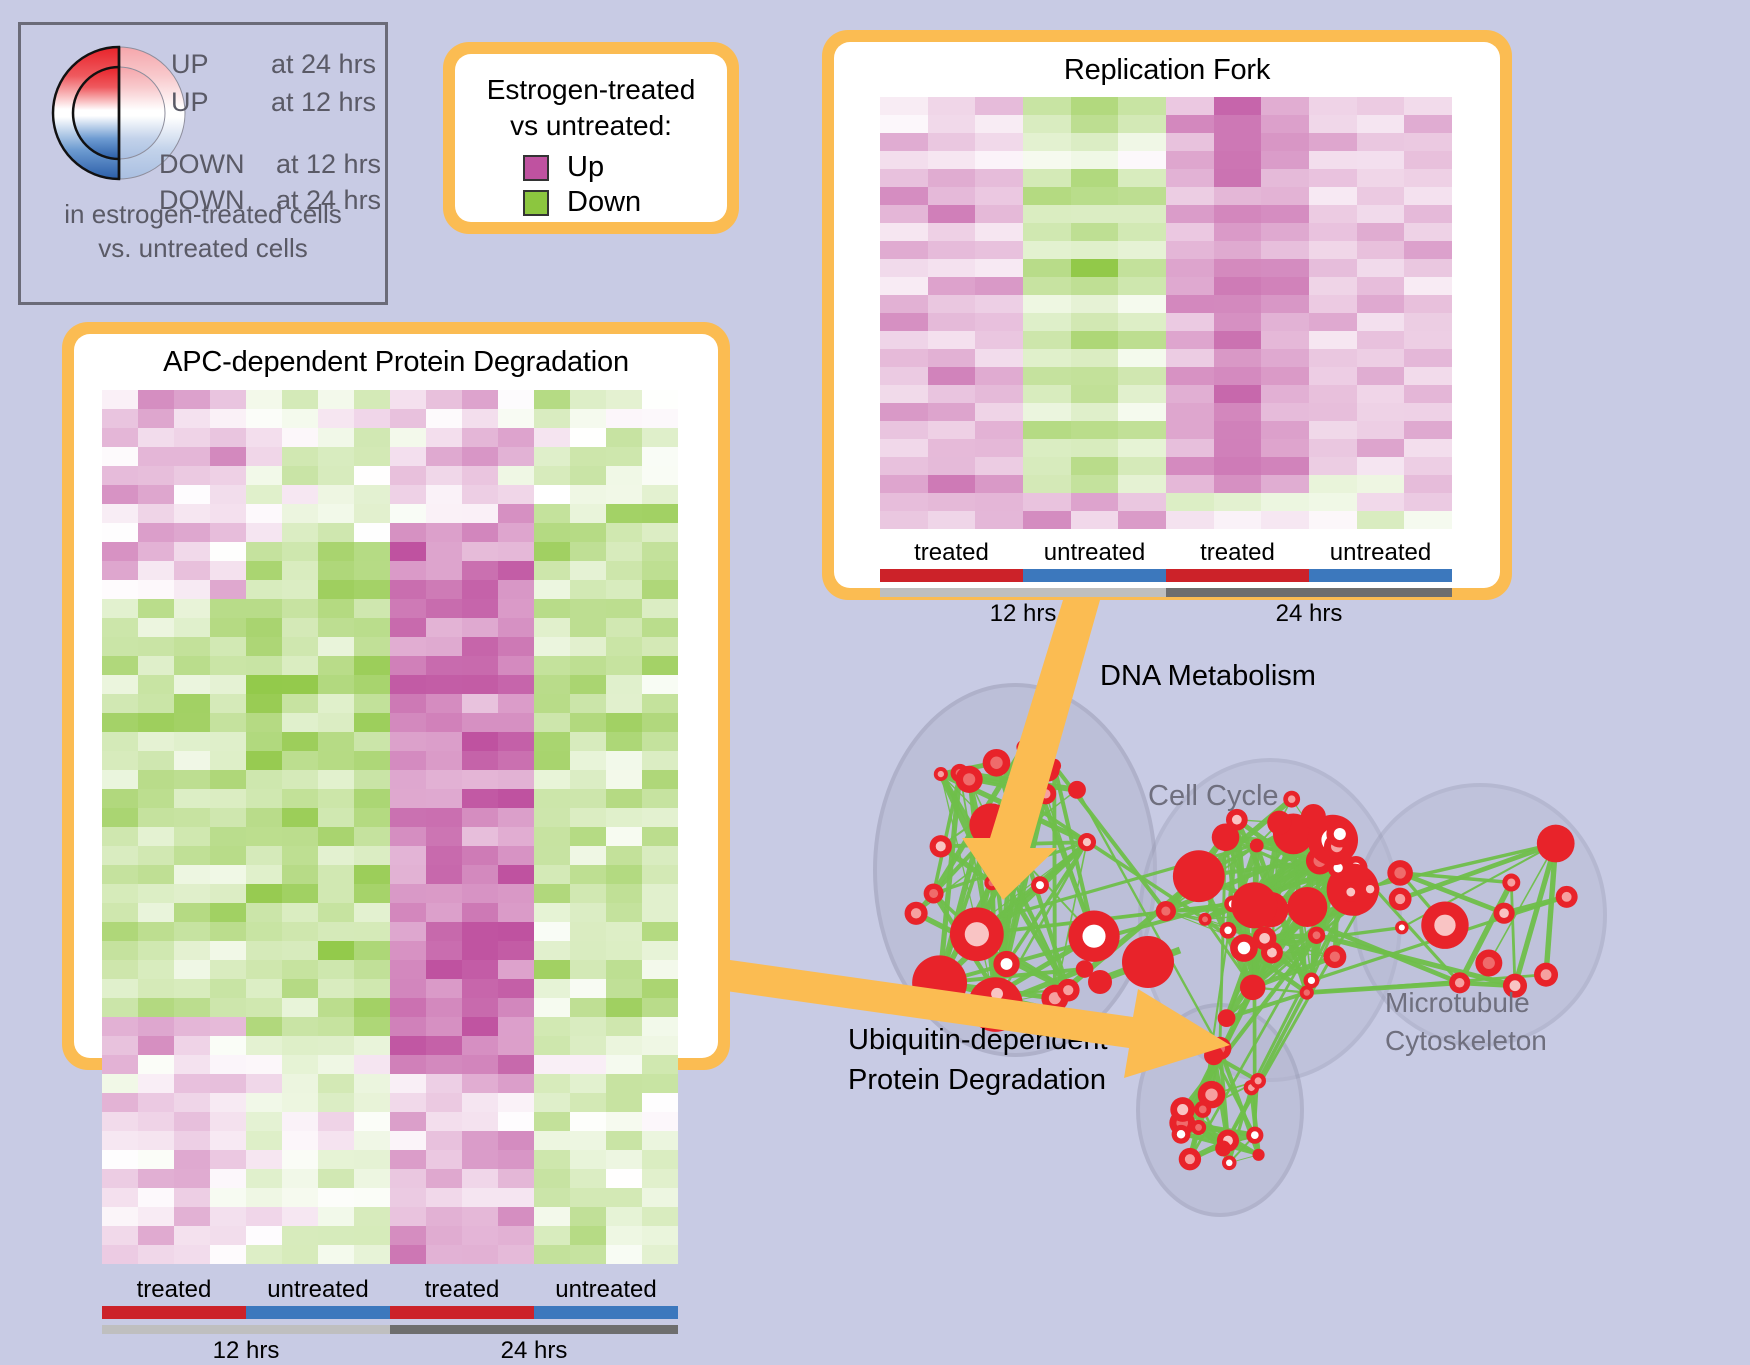  Describe the element at coordinates (978, 1040) in the screenshot. I see `cluster-label-ubiquitin-line1: Ubiquitin-dependent` at that location.